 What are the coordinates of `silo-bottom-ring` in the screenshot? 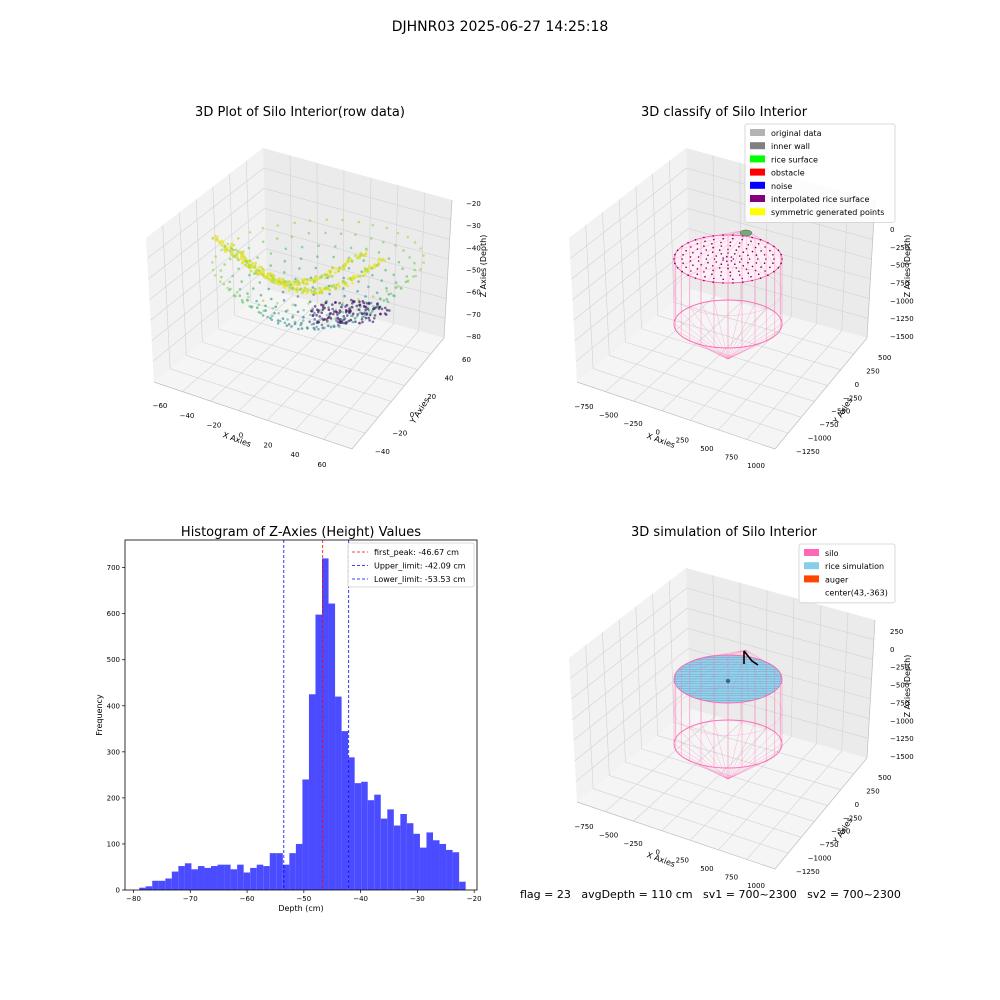 It's located at (728, 324).